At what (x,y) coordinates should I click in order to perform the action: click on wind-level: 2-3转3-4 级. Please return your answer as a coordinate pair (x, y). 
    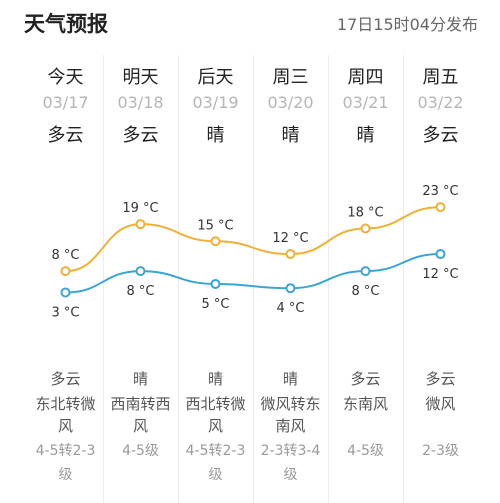
    Looking at the image, I should click on (290, 463).